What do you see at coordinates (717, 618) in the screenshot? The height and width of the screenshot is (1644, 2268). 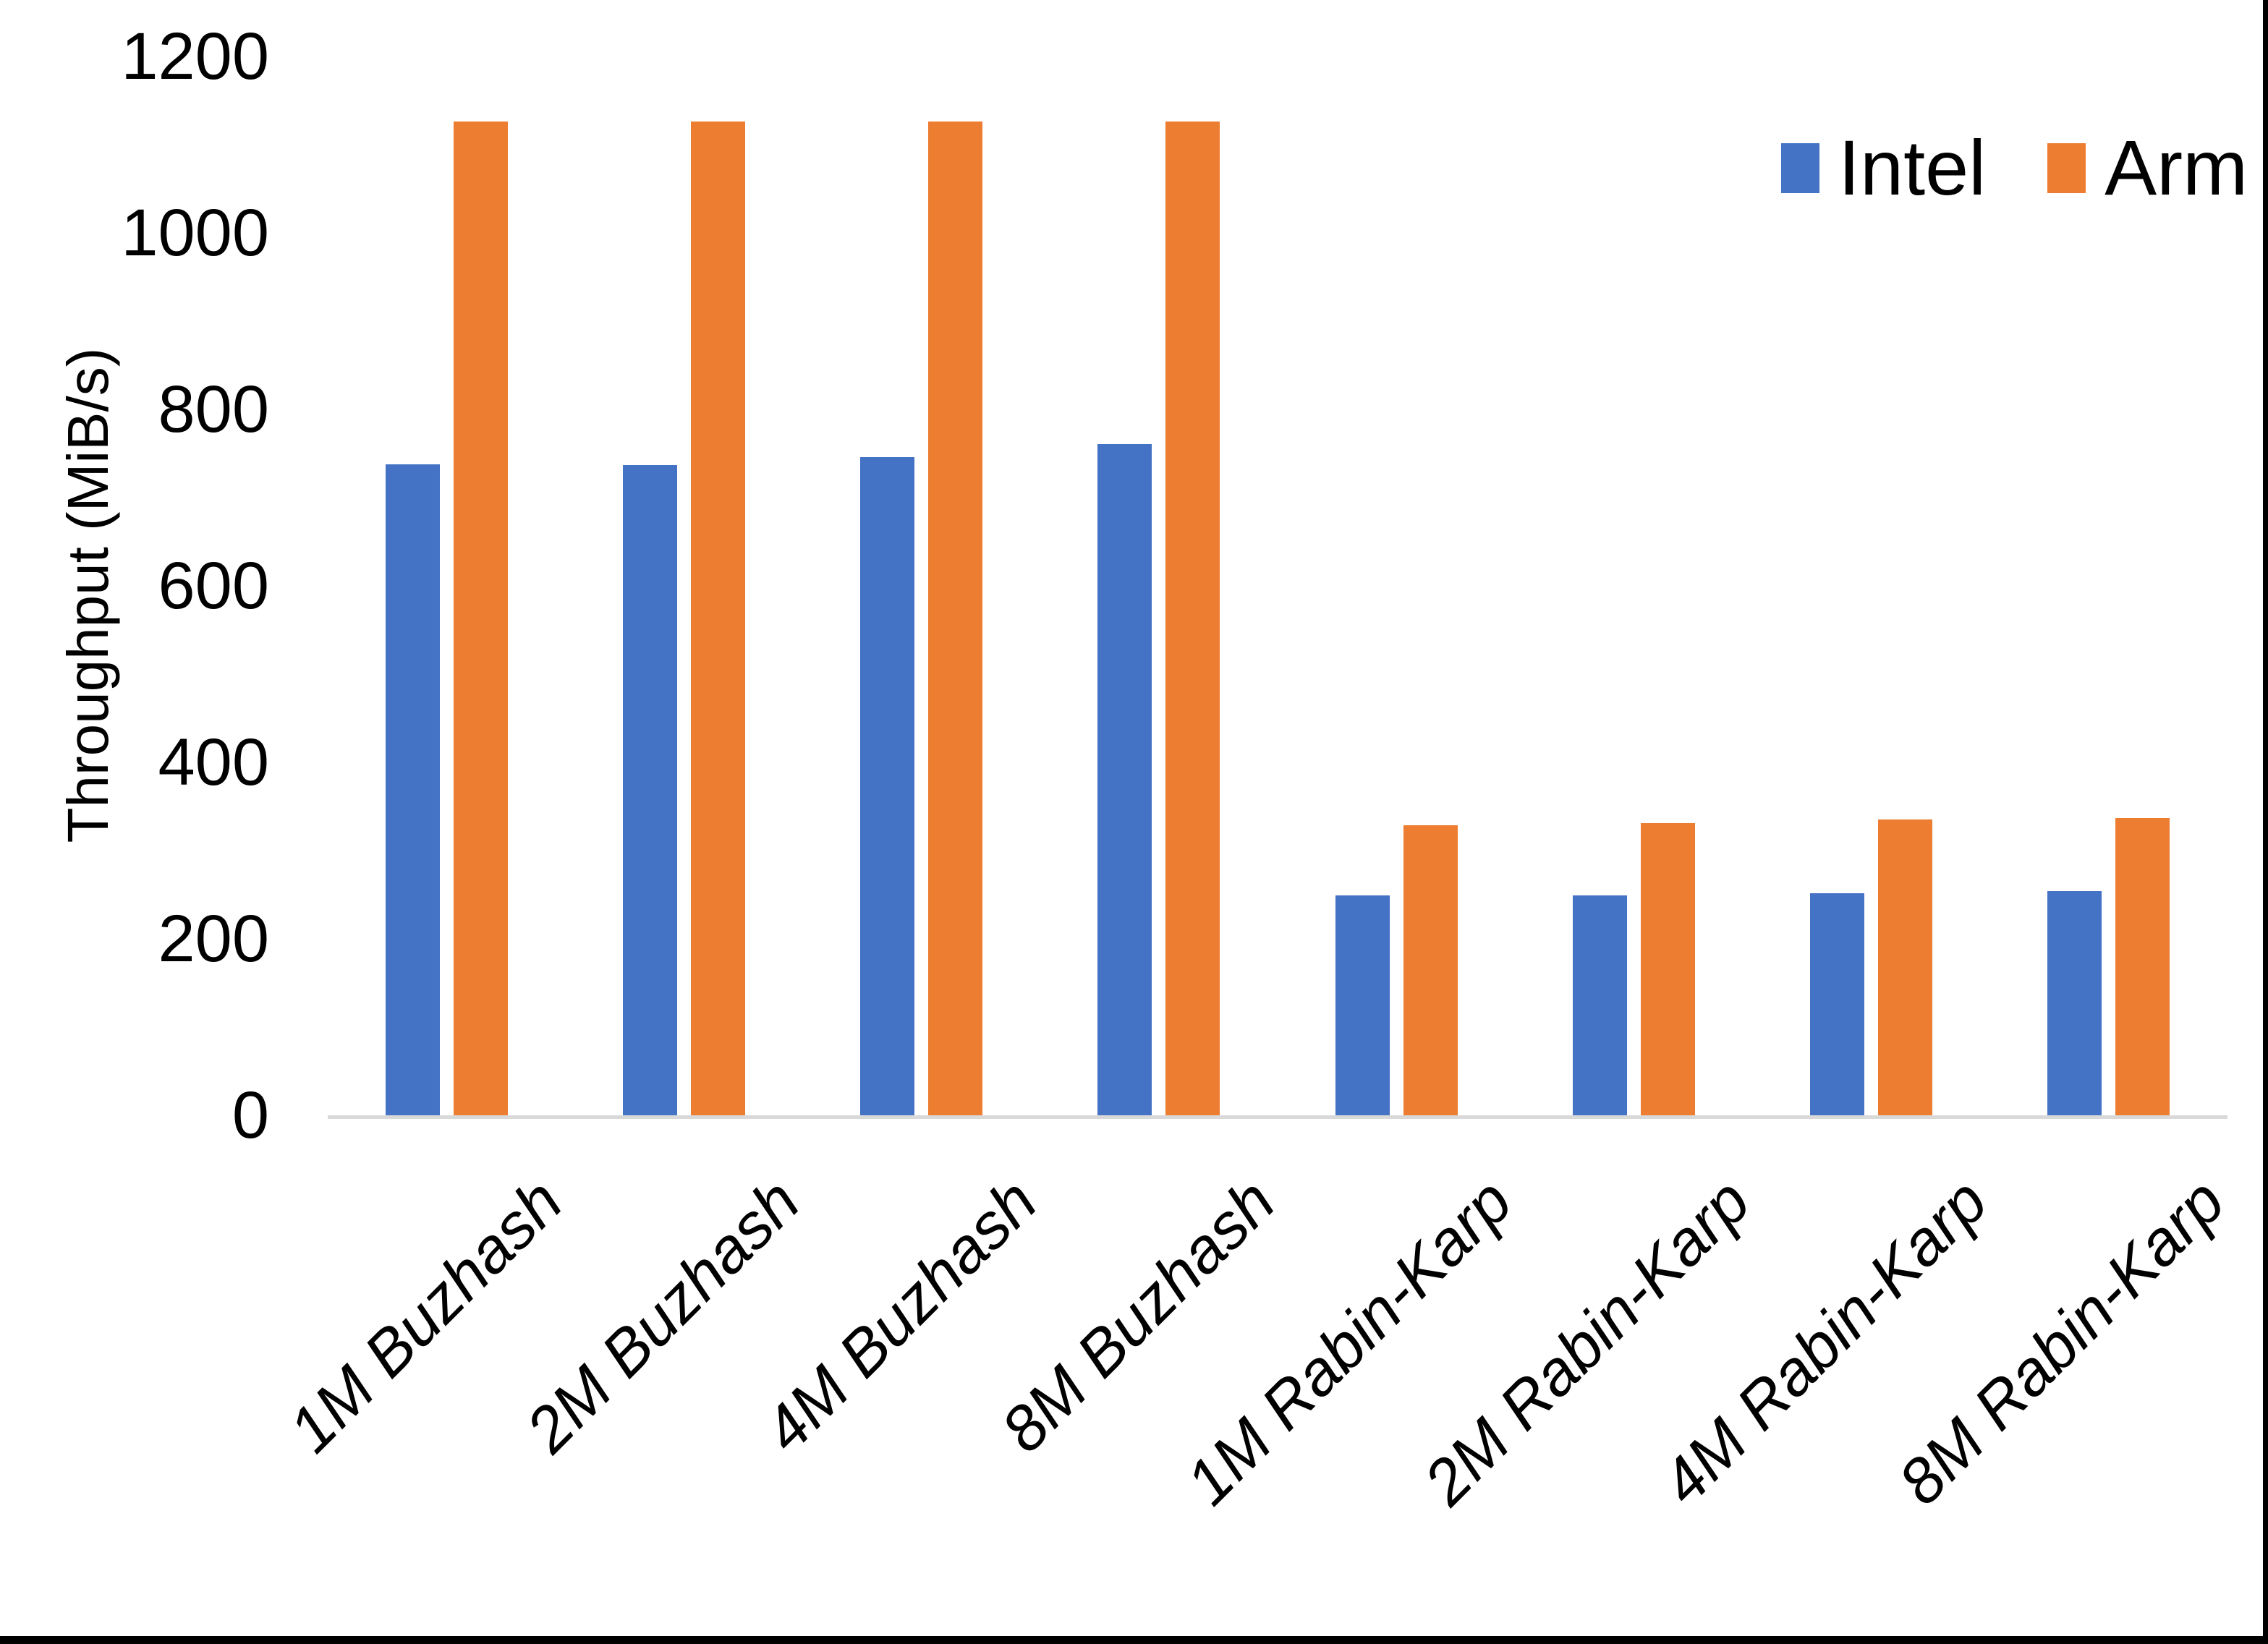 I see `bar-arm-2m-buzhash` at bounding box center [717, 618].